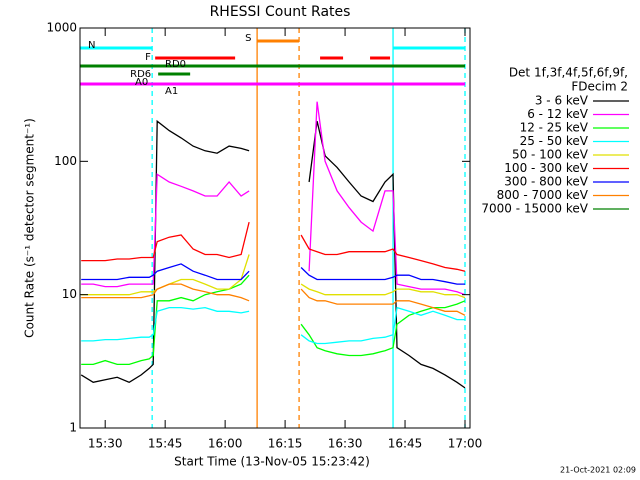 The width and height of the screenshot is (640, 480). Describe the element at coordinates (562, 101) in the screenshot. I see `legend-label: 3 - 6 keV` at that location.